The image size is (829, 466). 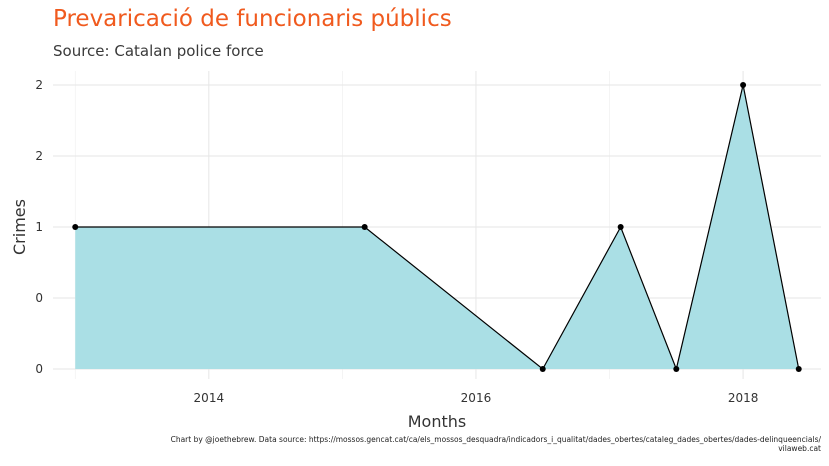 I want to click on y-tick-label: 1, so click(x=39, y=227).